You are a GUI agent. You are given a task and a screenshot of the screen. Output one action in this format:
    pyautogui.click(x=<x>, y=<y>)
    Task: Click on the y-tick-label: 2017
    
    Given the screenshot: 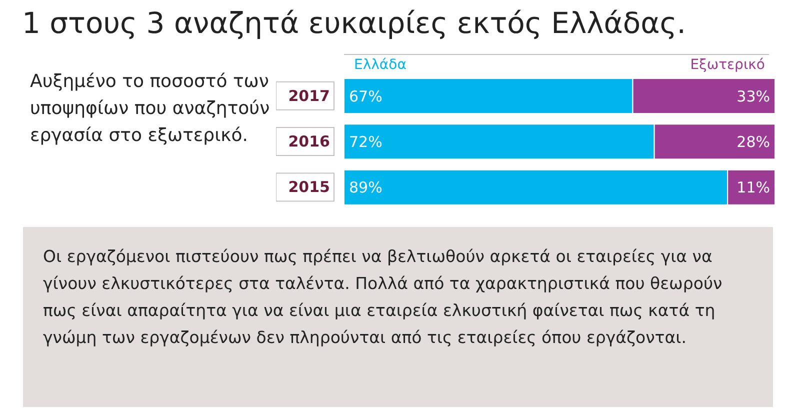 What is the action you would take?
    pyautogui.click(x=309, y=95)
    